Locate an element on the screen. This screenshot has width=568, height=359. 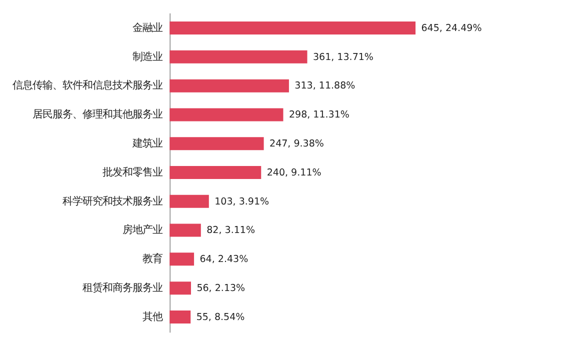
y-tick-label: 批发和零售业 is located at coordinates (132, 172).